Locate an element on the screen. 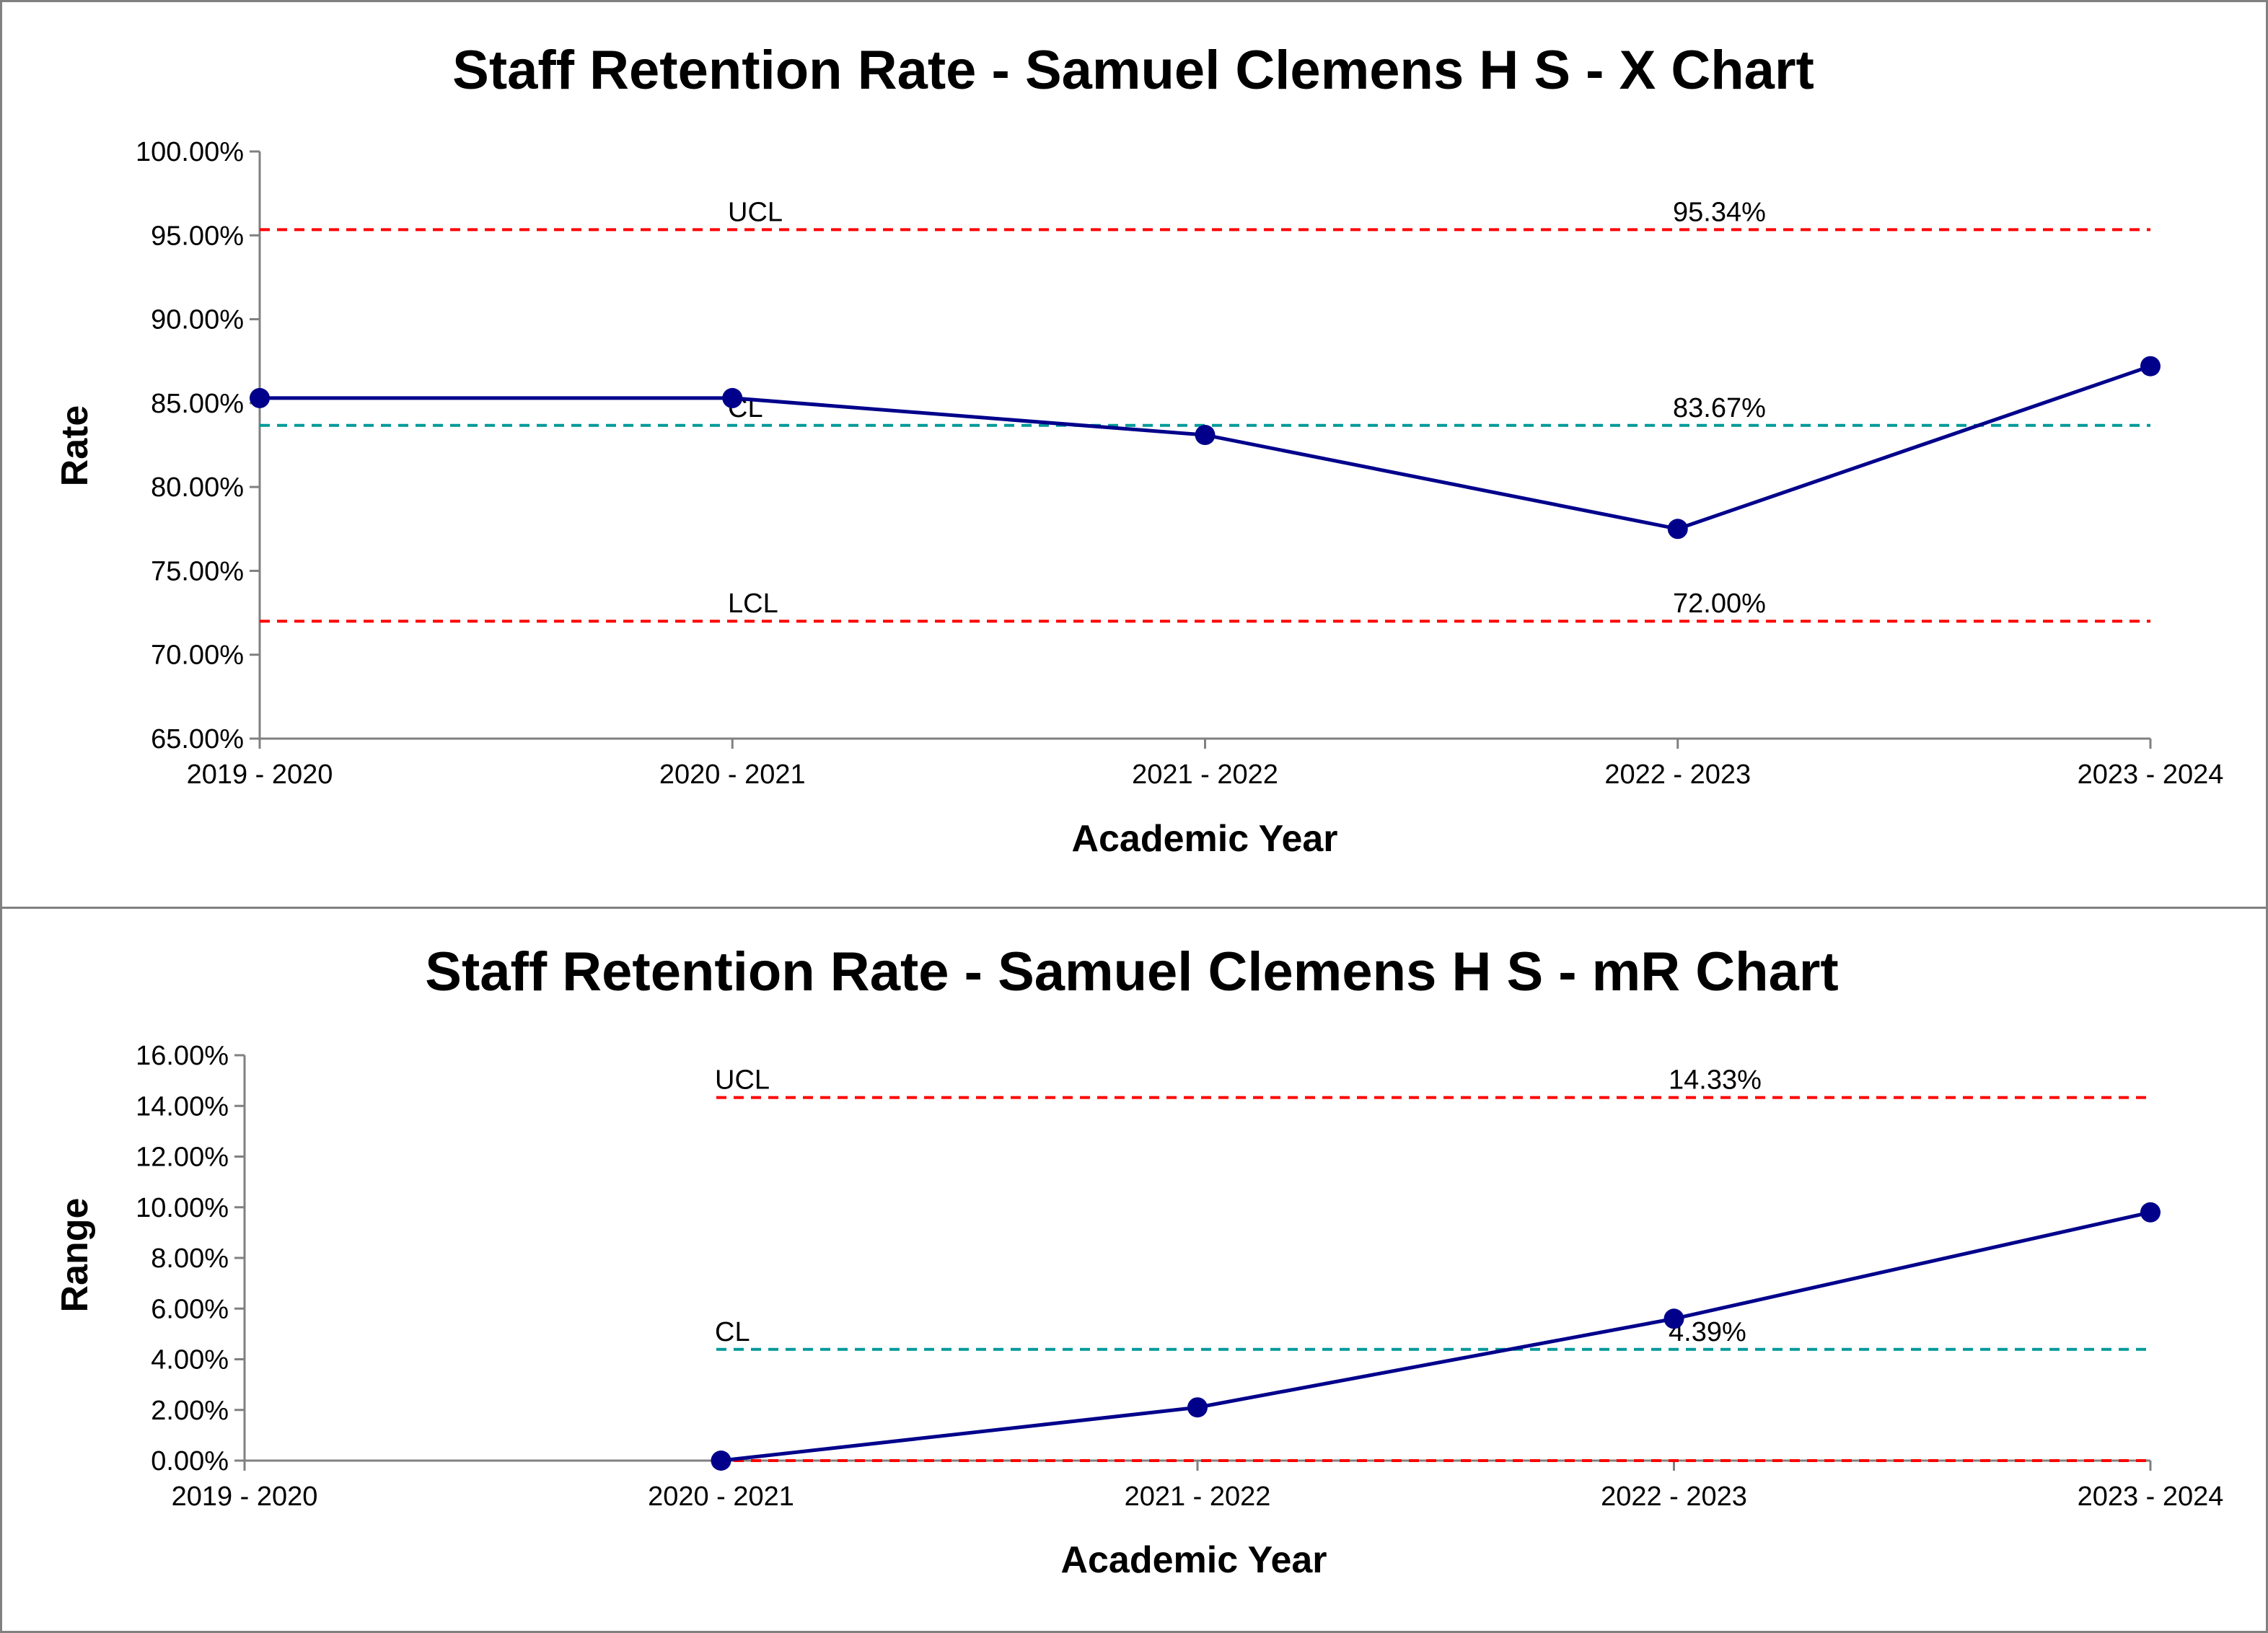 The width and height of the screenshot is (2268, 1633). y-tick-label: 100.00% is located at coordinates (190, 152).